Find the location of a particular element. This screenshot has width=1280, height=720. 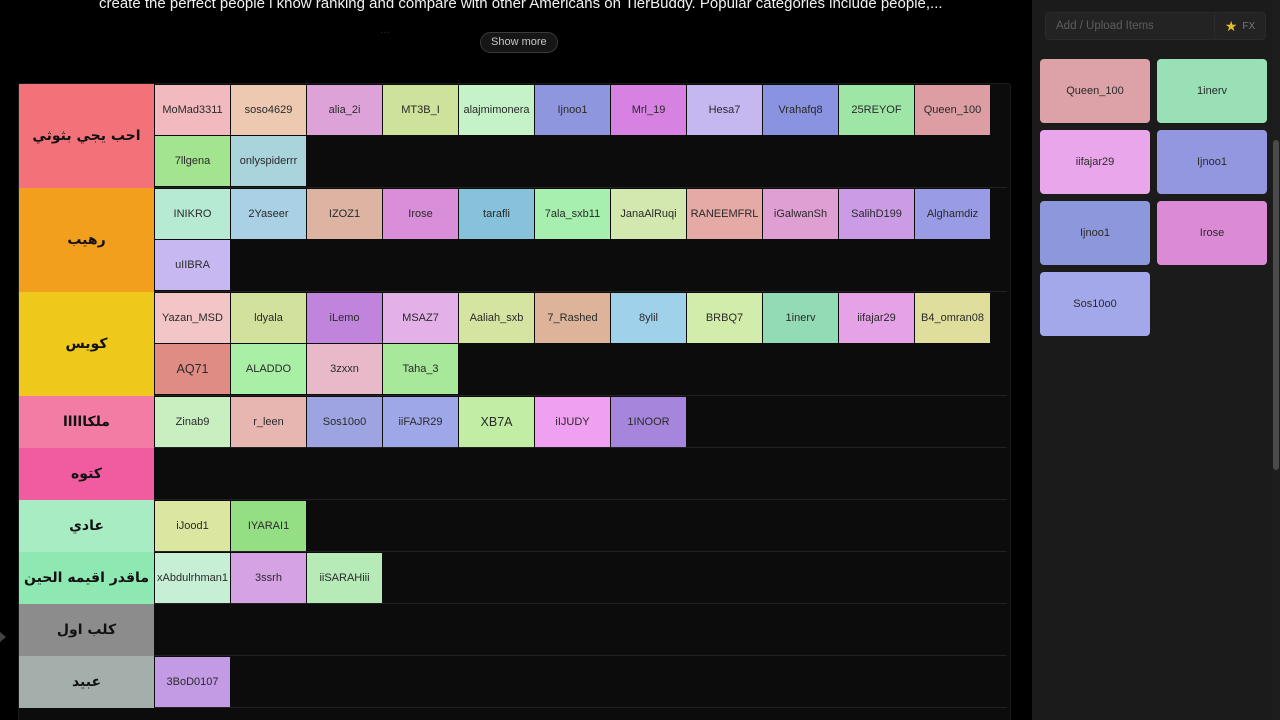

tier-label: رهيب is located at coordinates (86, 240).